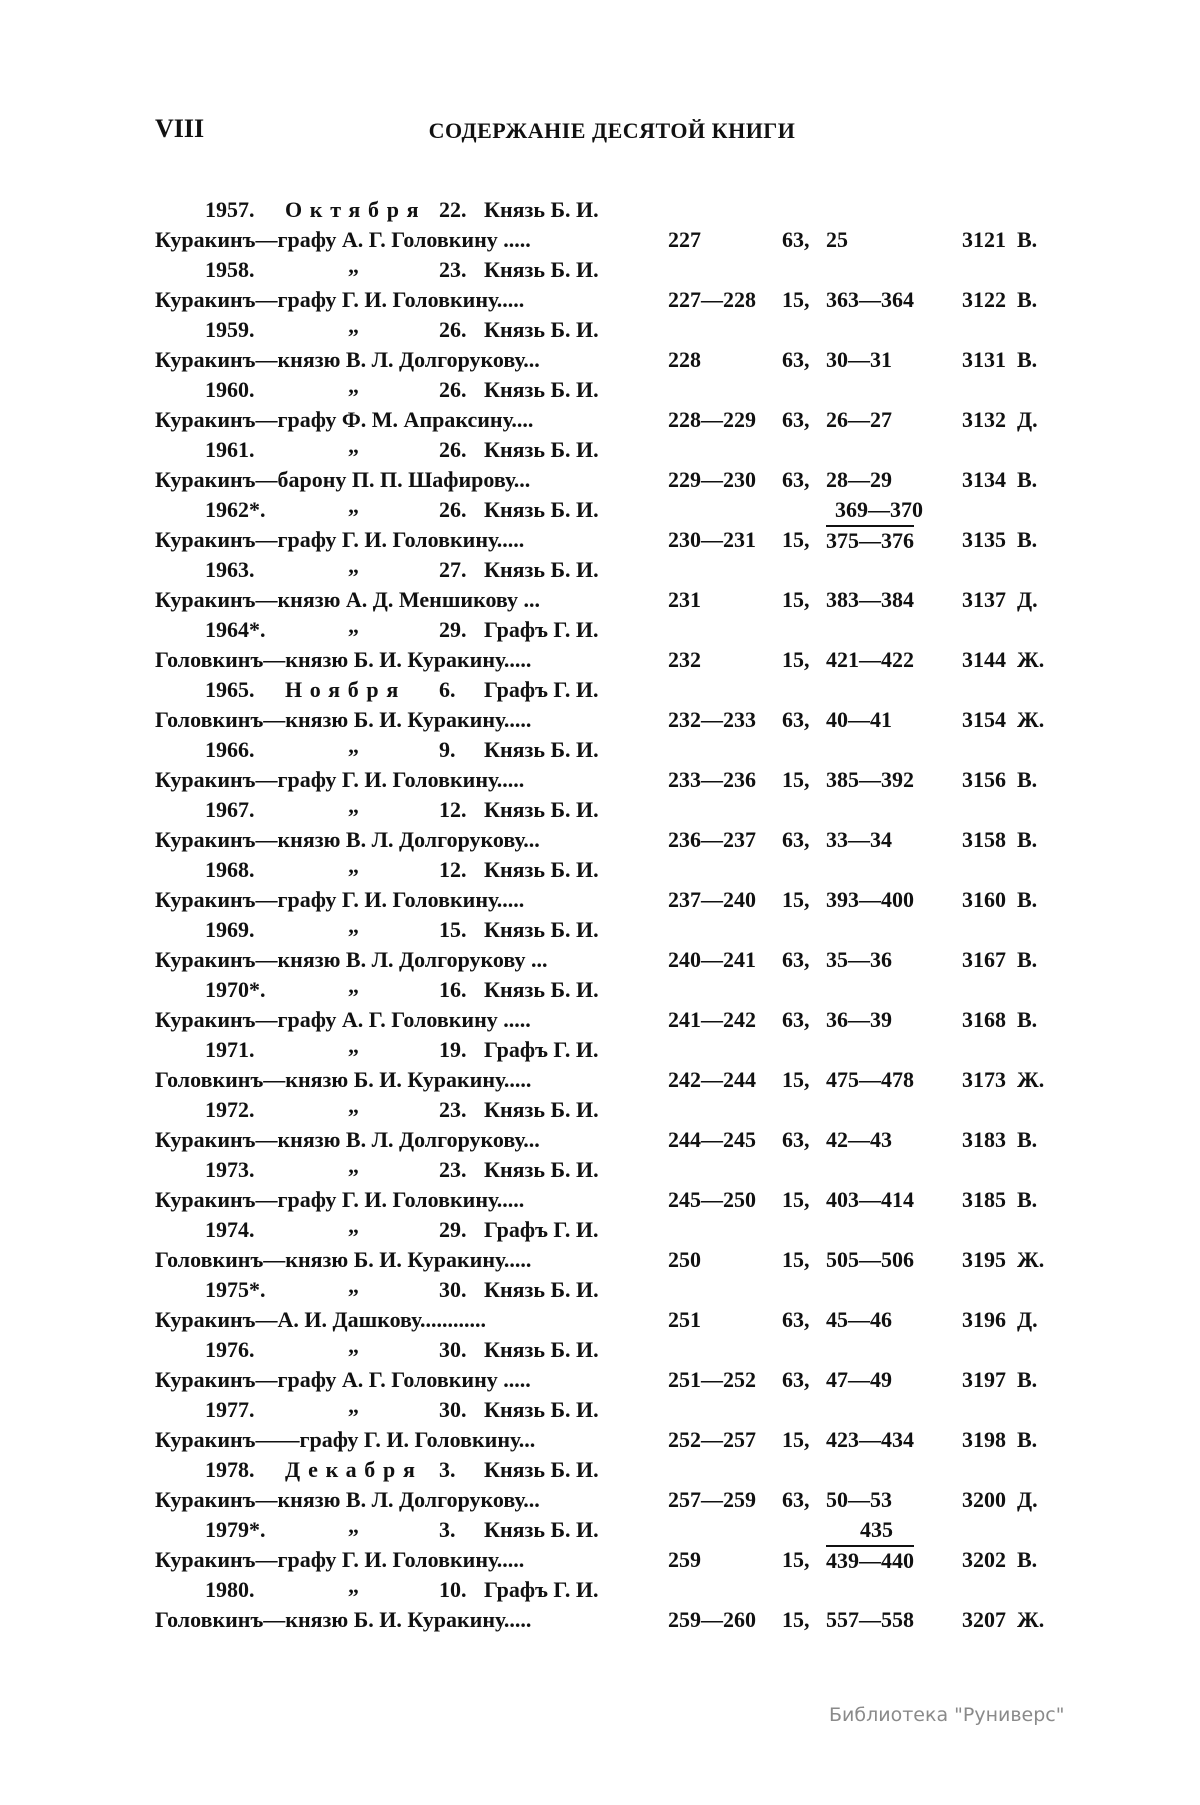  I want to click on entry-pages: 227—228, so click(712, 299).